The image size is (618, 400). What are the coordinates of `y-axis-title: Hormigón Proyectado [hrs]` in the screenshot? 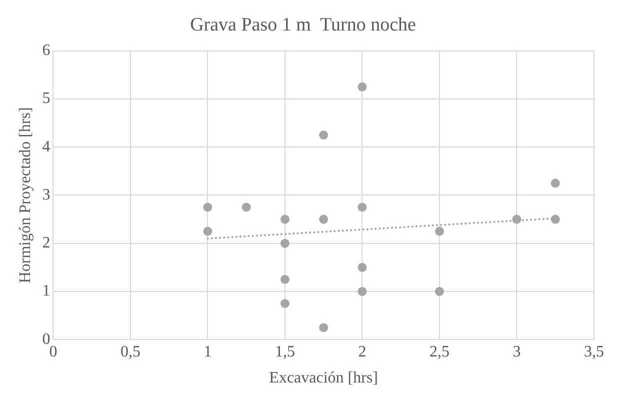 It's located at (25, 195).